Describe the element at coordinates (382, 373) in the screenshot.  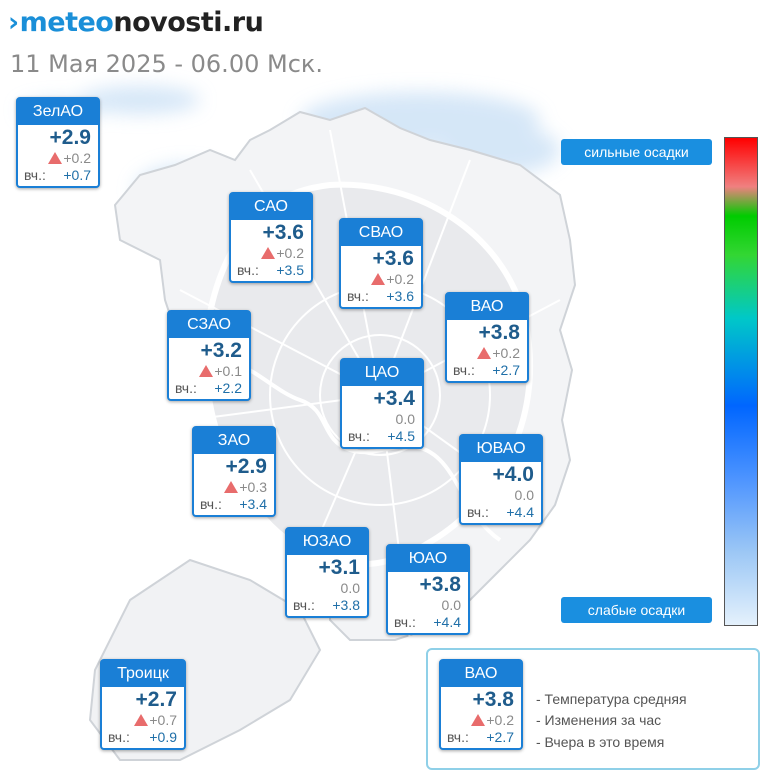
I see `district-name: ЦАО` at that location.